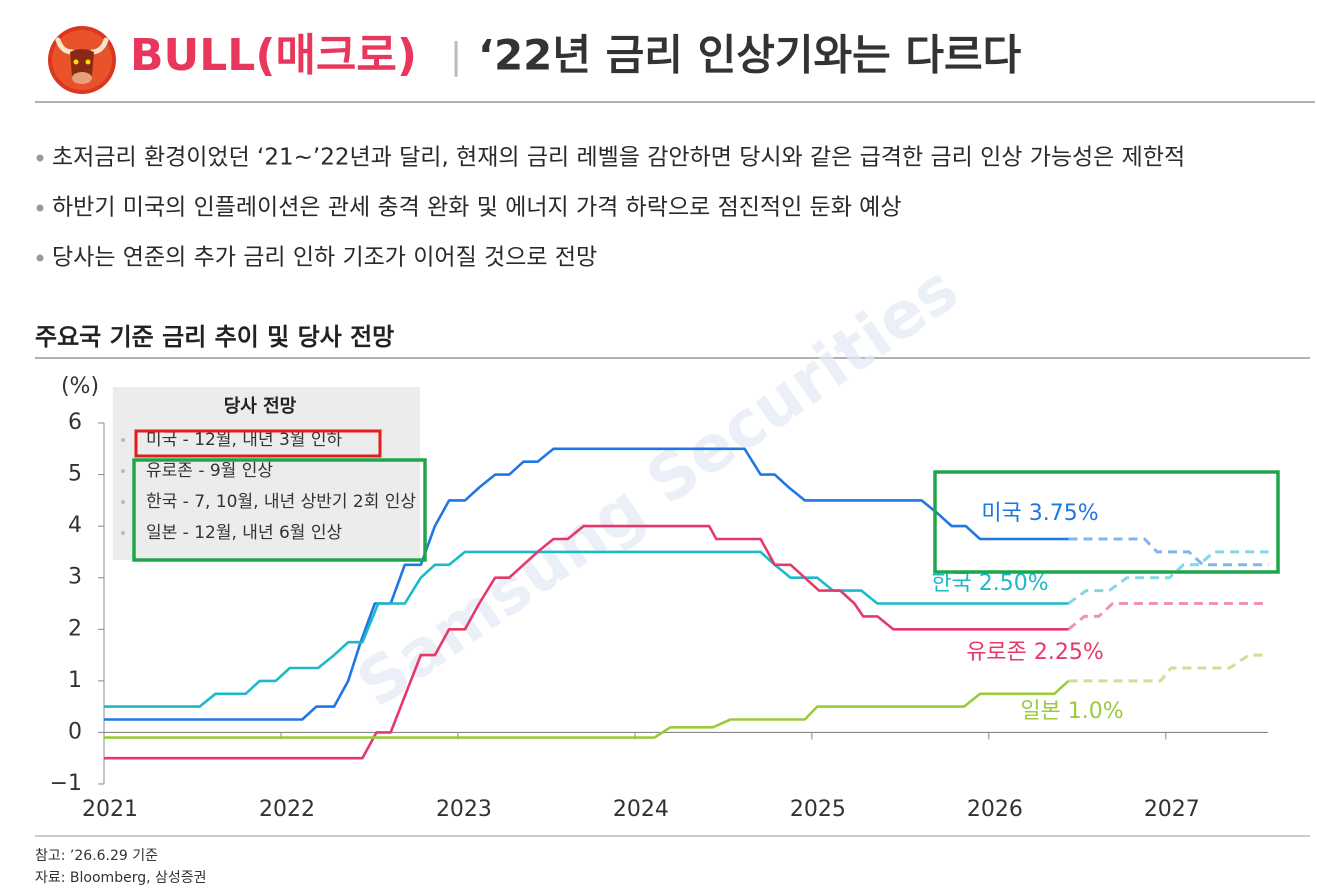  What do you see at coordinates (1071, 711) in the screenshot?
I see `series-label: 일본 1.0%` at bounding box center [1071, 711].